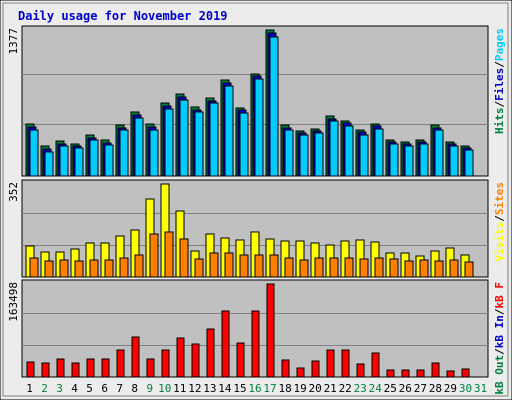 The width and height of the screenshot is (512, 404). What do you see at coordinates (360, 388) in the screenshot?
I see `x-tick-label: 23` at bounding box center [360, 388].